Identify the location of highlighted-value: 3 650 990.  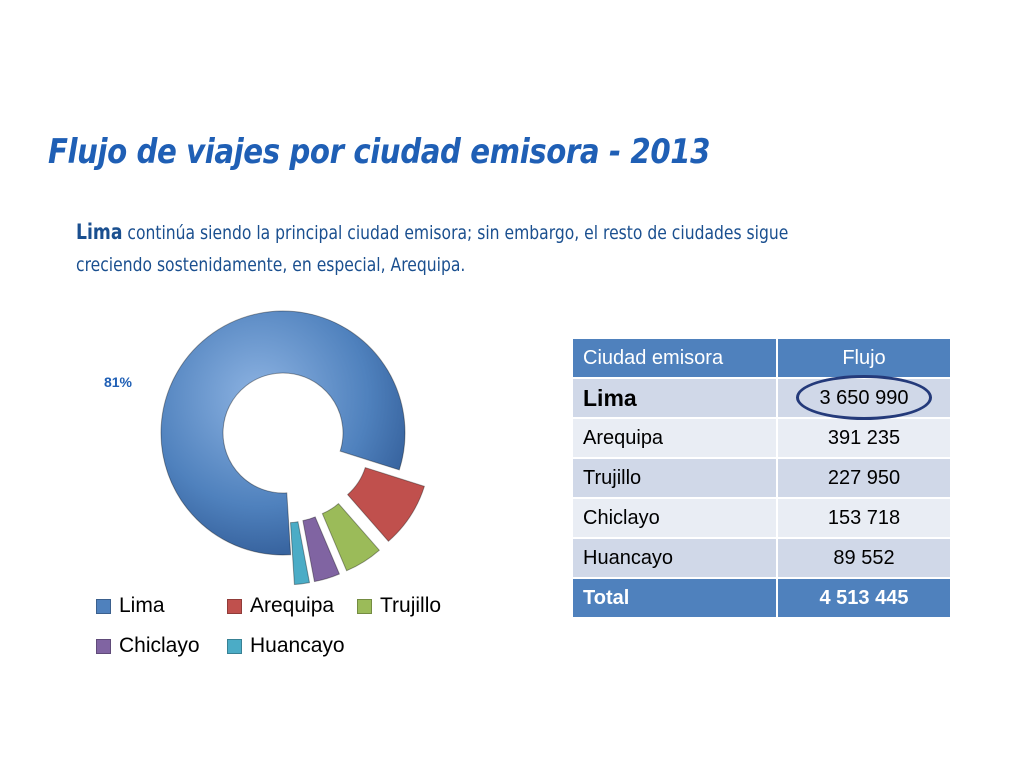
(864, 397).